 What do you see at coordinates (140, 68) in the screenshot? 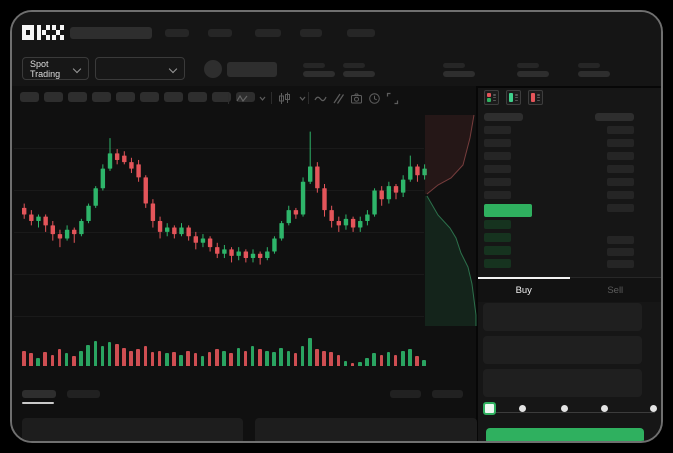
I see `pair-selector-dropdown` at bounding box center [140, 68].